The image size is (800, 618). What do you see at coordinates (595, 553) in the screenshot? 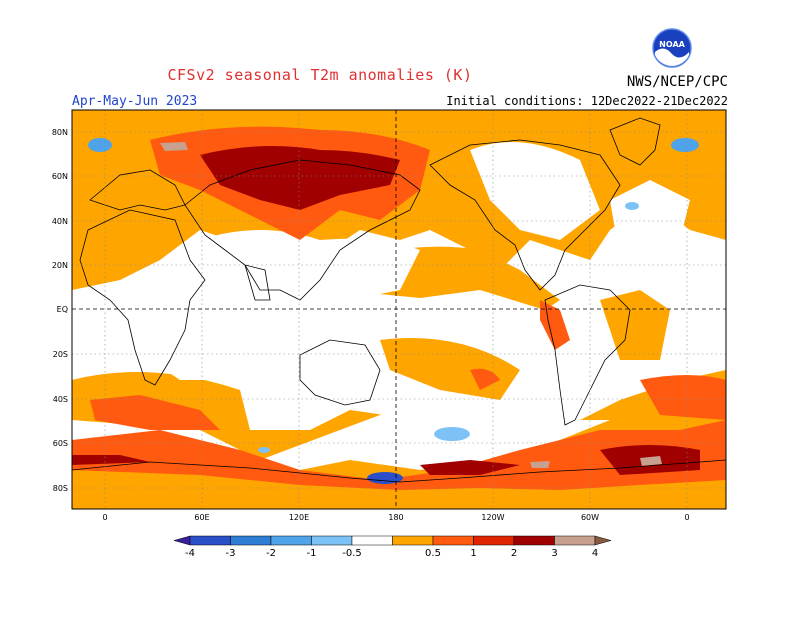
I see `colorbar-tick-label: 4` at bounding box center [595, 553].